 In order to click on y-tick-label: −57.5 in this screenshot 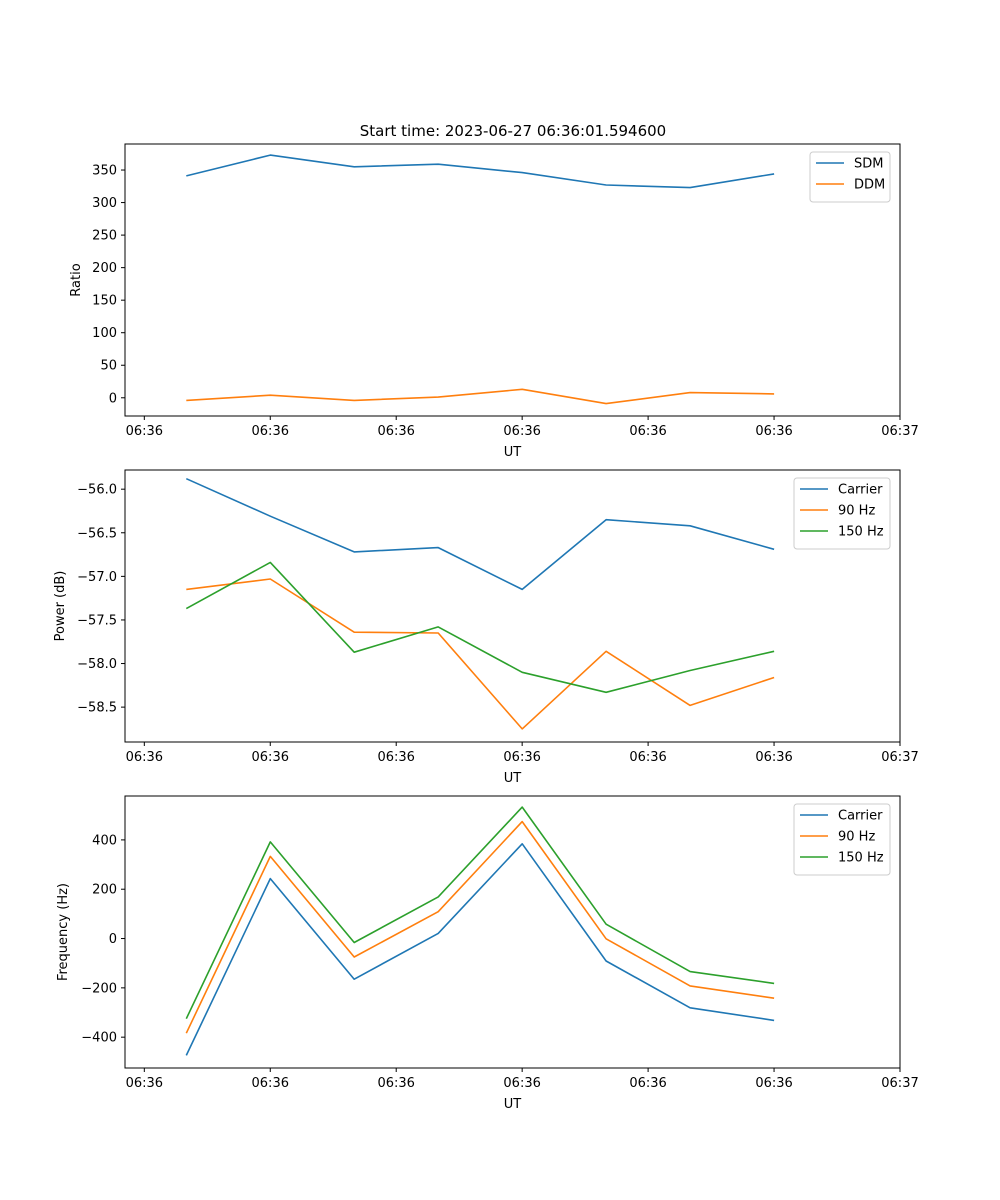, I will do `click(97, 620)`.